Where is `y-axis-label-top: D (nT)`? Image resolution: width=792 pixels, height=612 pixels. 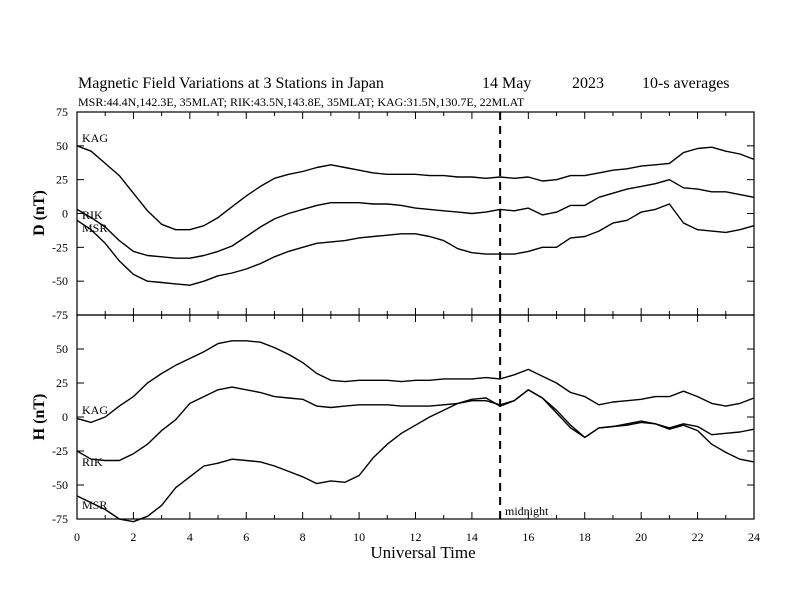 y-axis-label-top: D (nT) is located at coordinates (39, 213).